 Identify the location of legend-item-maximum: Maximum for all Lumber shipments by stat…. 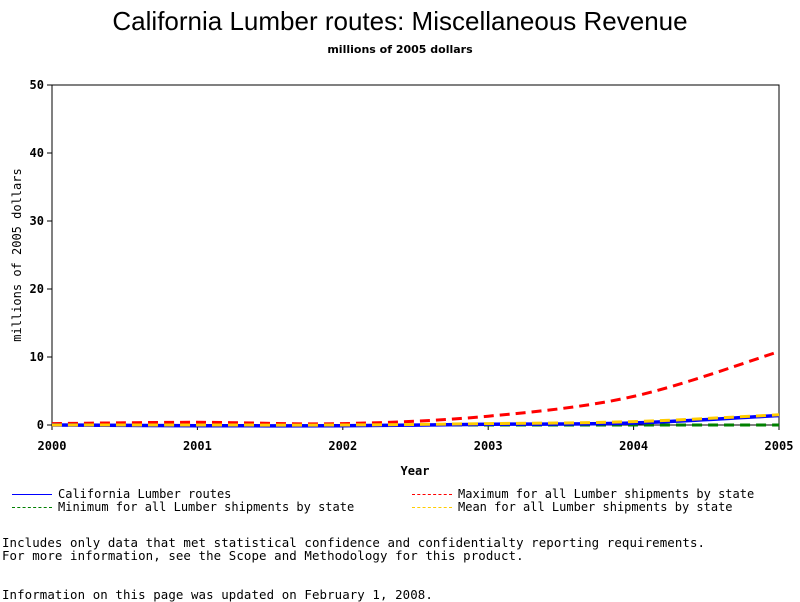
(583, 494).